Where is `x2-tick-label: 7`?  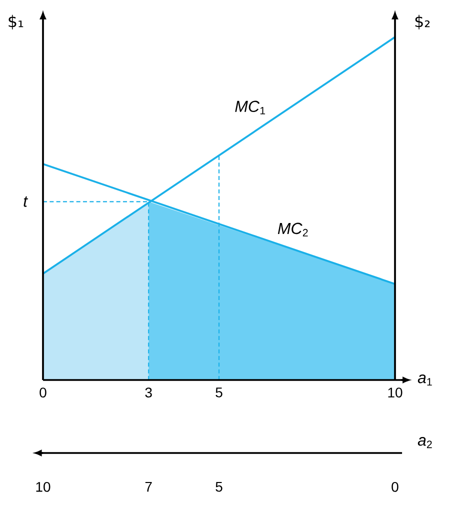 x2-tick-label: 7 is located at coordinates (148, 487).